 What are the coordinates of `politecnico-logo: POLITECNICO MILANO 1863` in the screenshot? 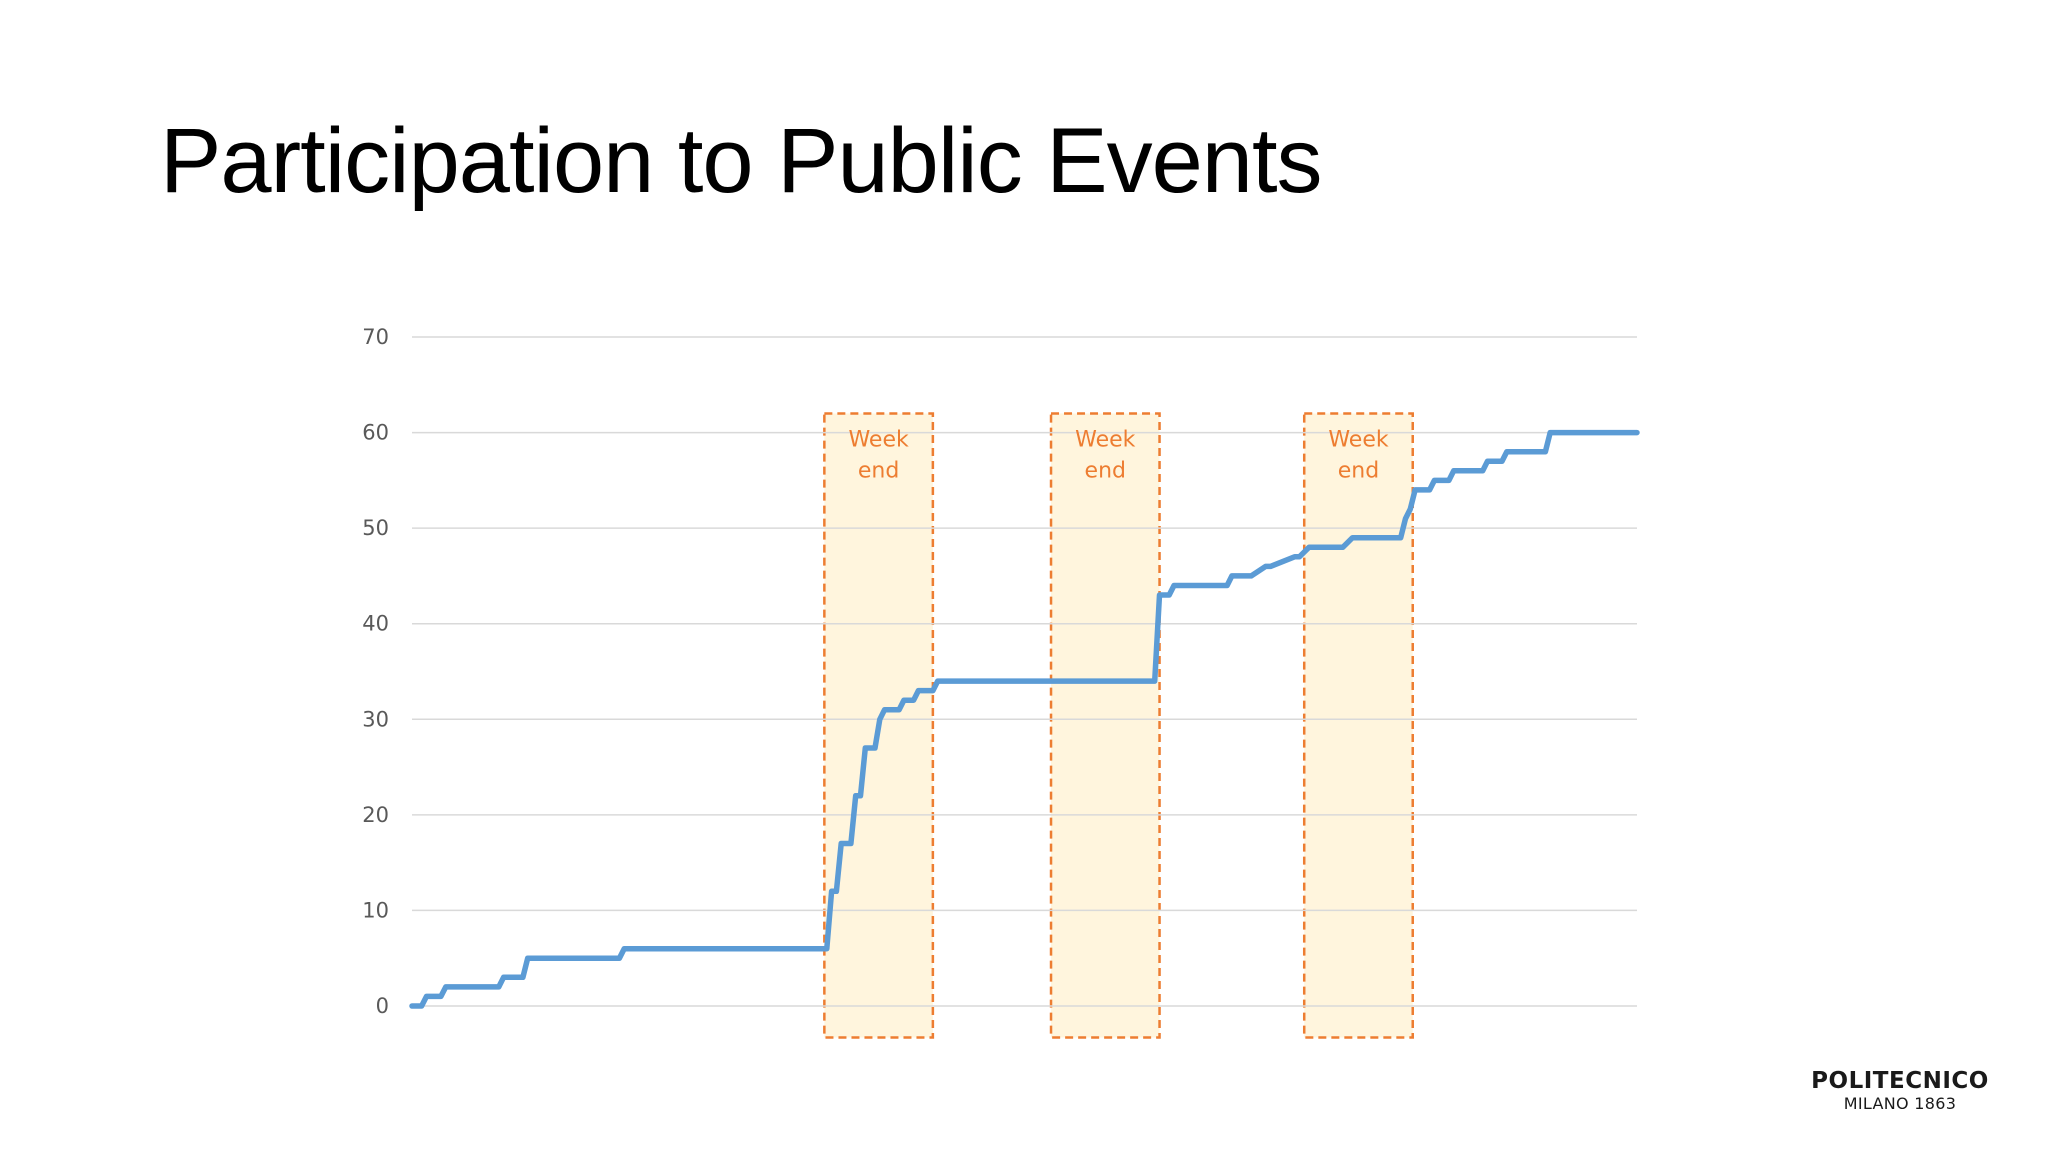 It's located at (1900, 1091).